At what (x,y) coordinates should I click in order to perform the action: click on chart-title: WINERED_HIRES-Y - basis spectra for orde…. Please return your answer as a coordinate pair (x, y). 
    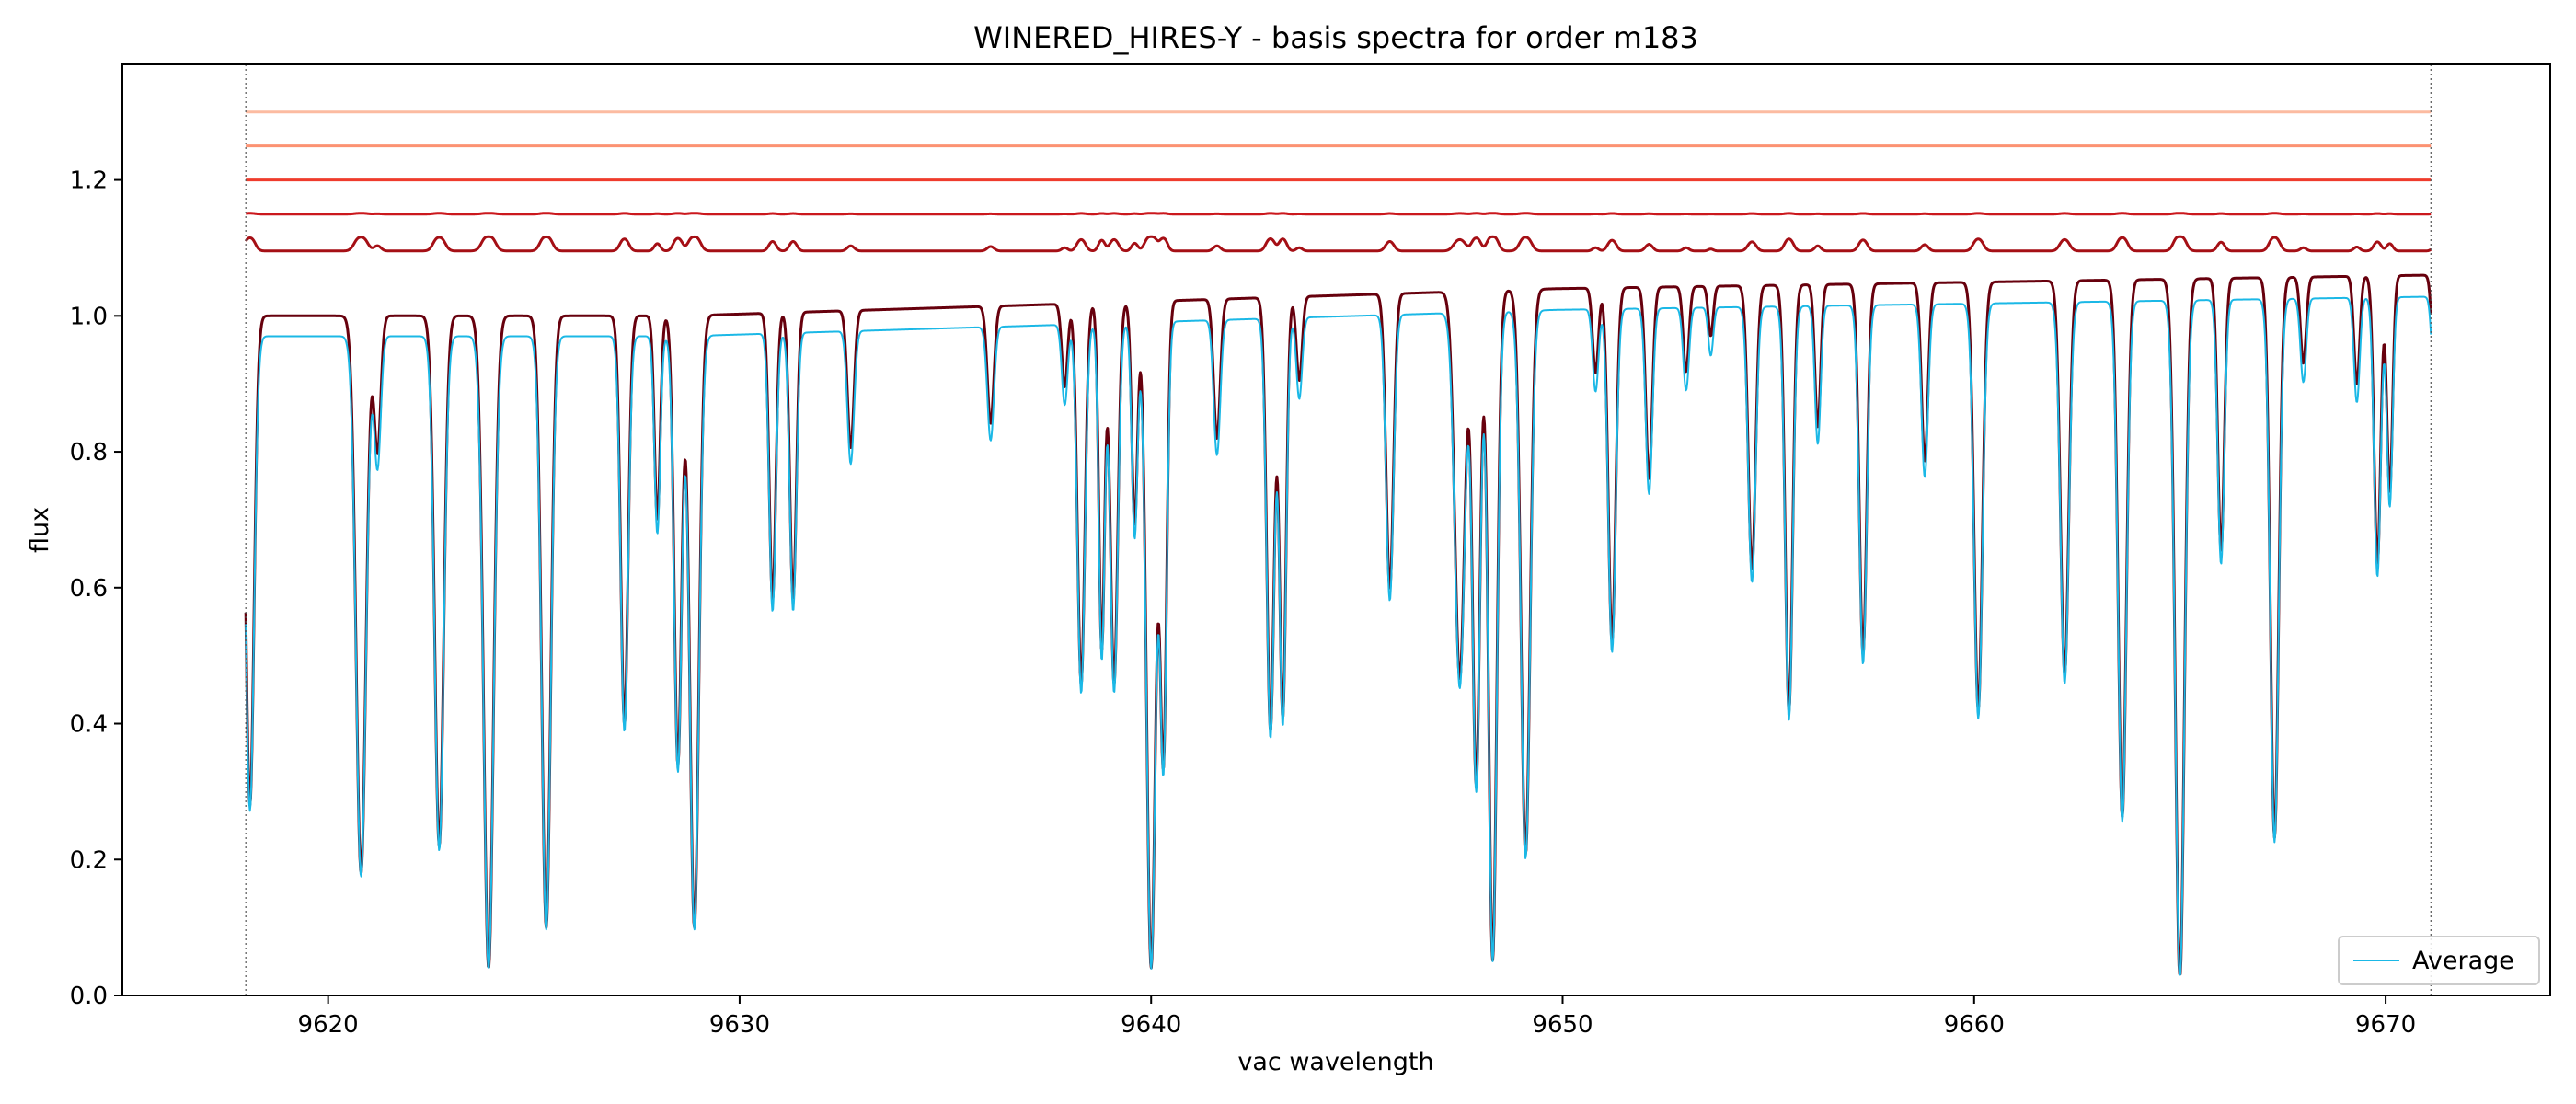
    Looking at the image, I should click on (1335, 37).